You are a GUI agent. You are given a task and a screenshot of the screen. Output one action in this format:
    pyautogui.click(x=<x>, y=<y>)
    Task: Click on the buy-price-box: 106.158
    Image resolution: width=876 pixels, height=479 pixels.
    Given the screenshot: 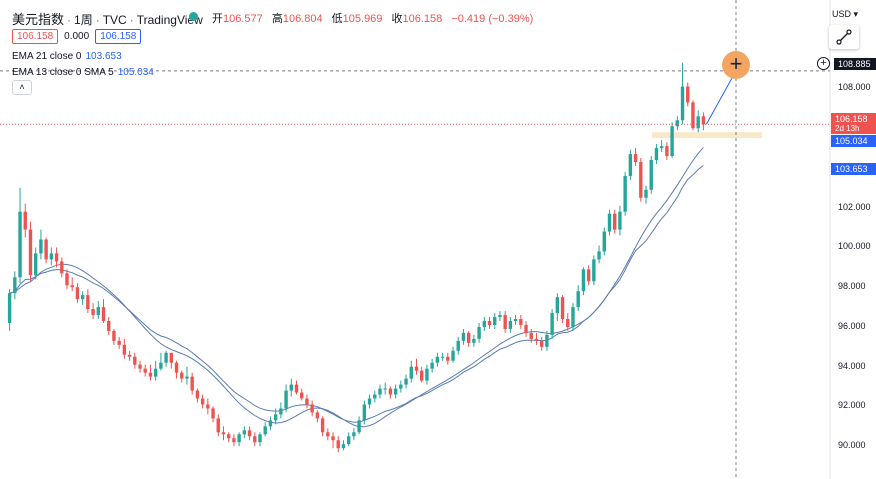 What is the action you would take?
    pyautogui.click(x=118, y=36)
    